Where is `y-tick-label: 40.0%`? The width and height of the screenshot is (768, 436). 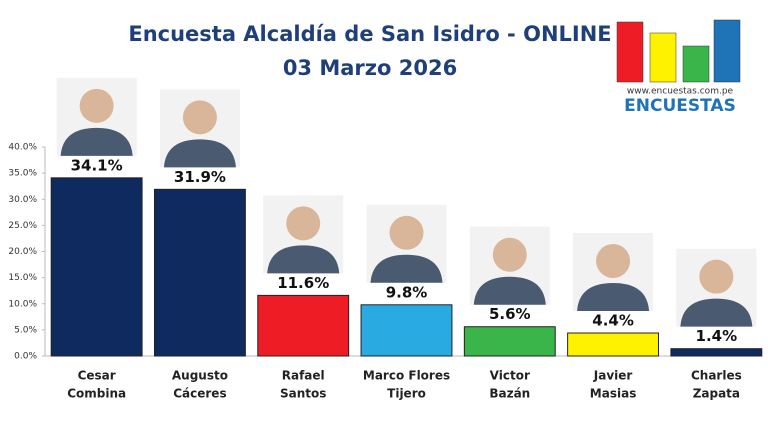
y-tick-label: 40.0% is located at coordinates (22, 148).